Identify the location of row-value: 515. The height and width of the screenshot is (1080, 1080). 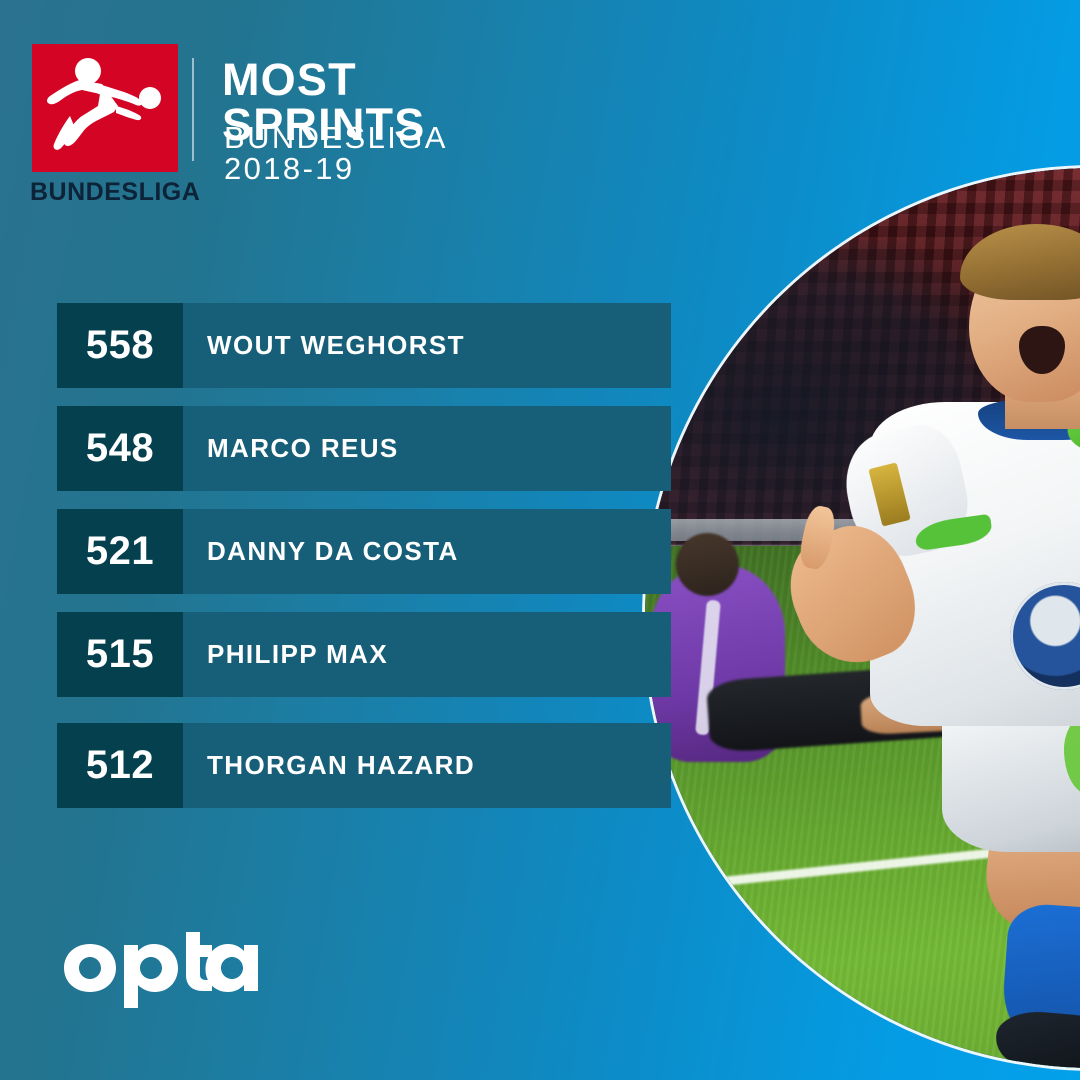
(120, 654).